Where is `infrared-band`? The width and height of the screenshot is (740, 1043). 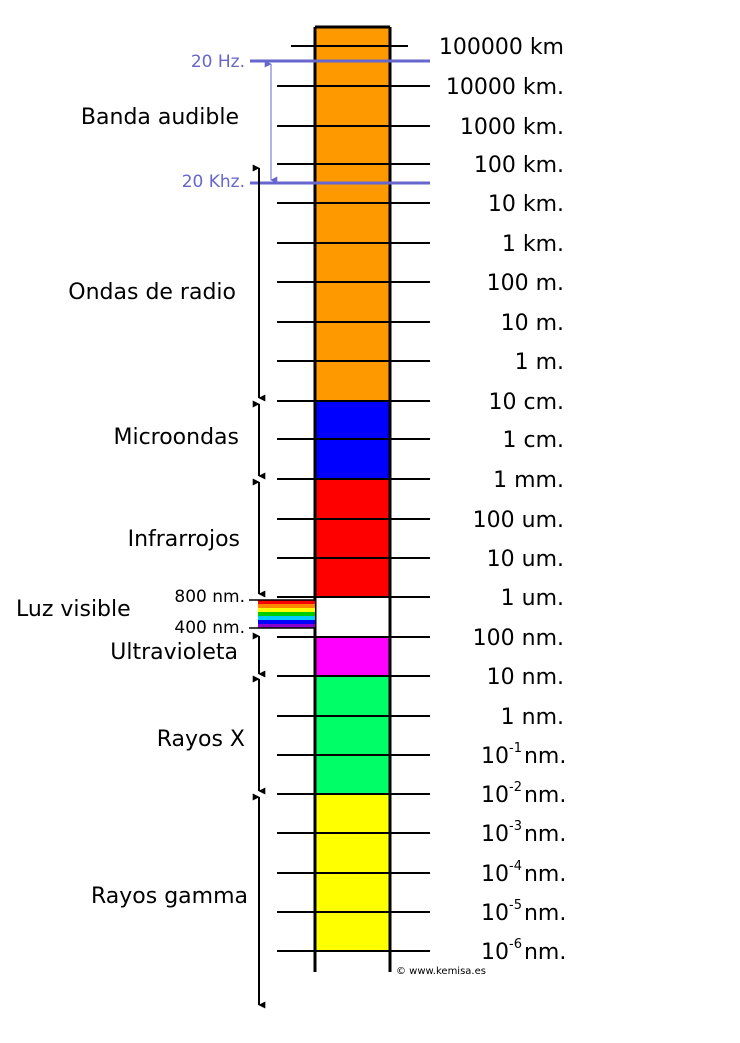 infrared-band is located at coordinates (352, 538).